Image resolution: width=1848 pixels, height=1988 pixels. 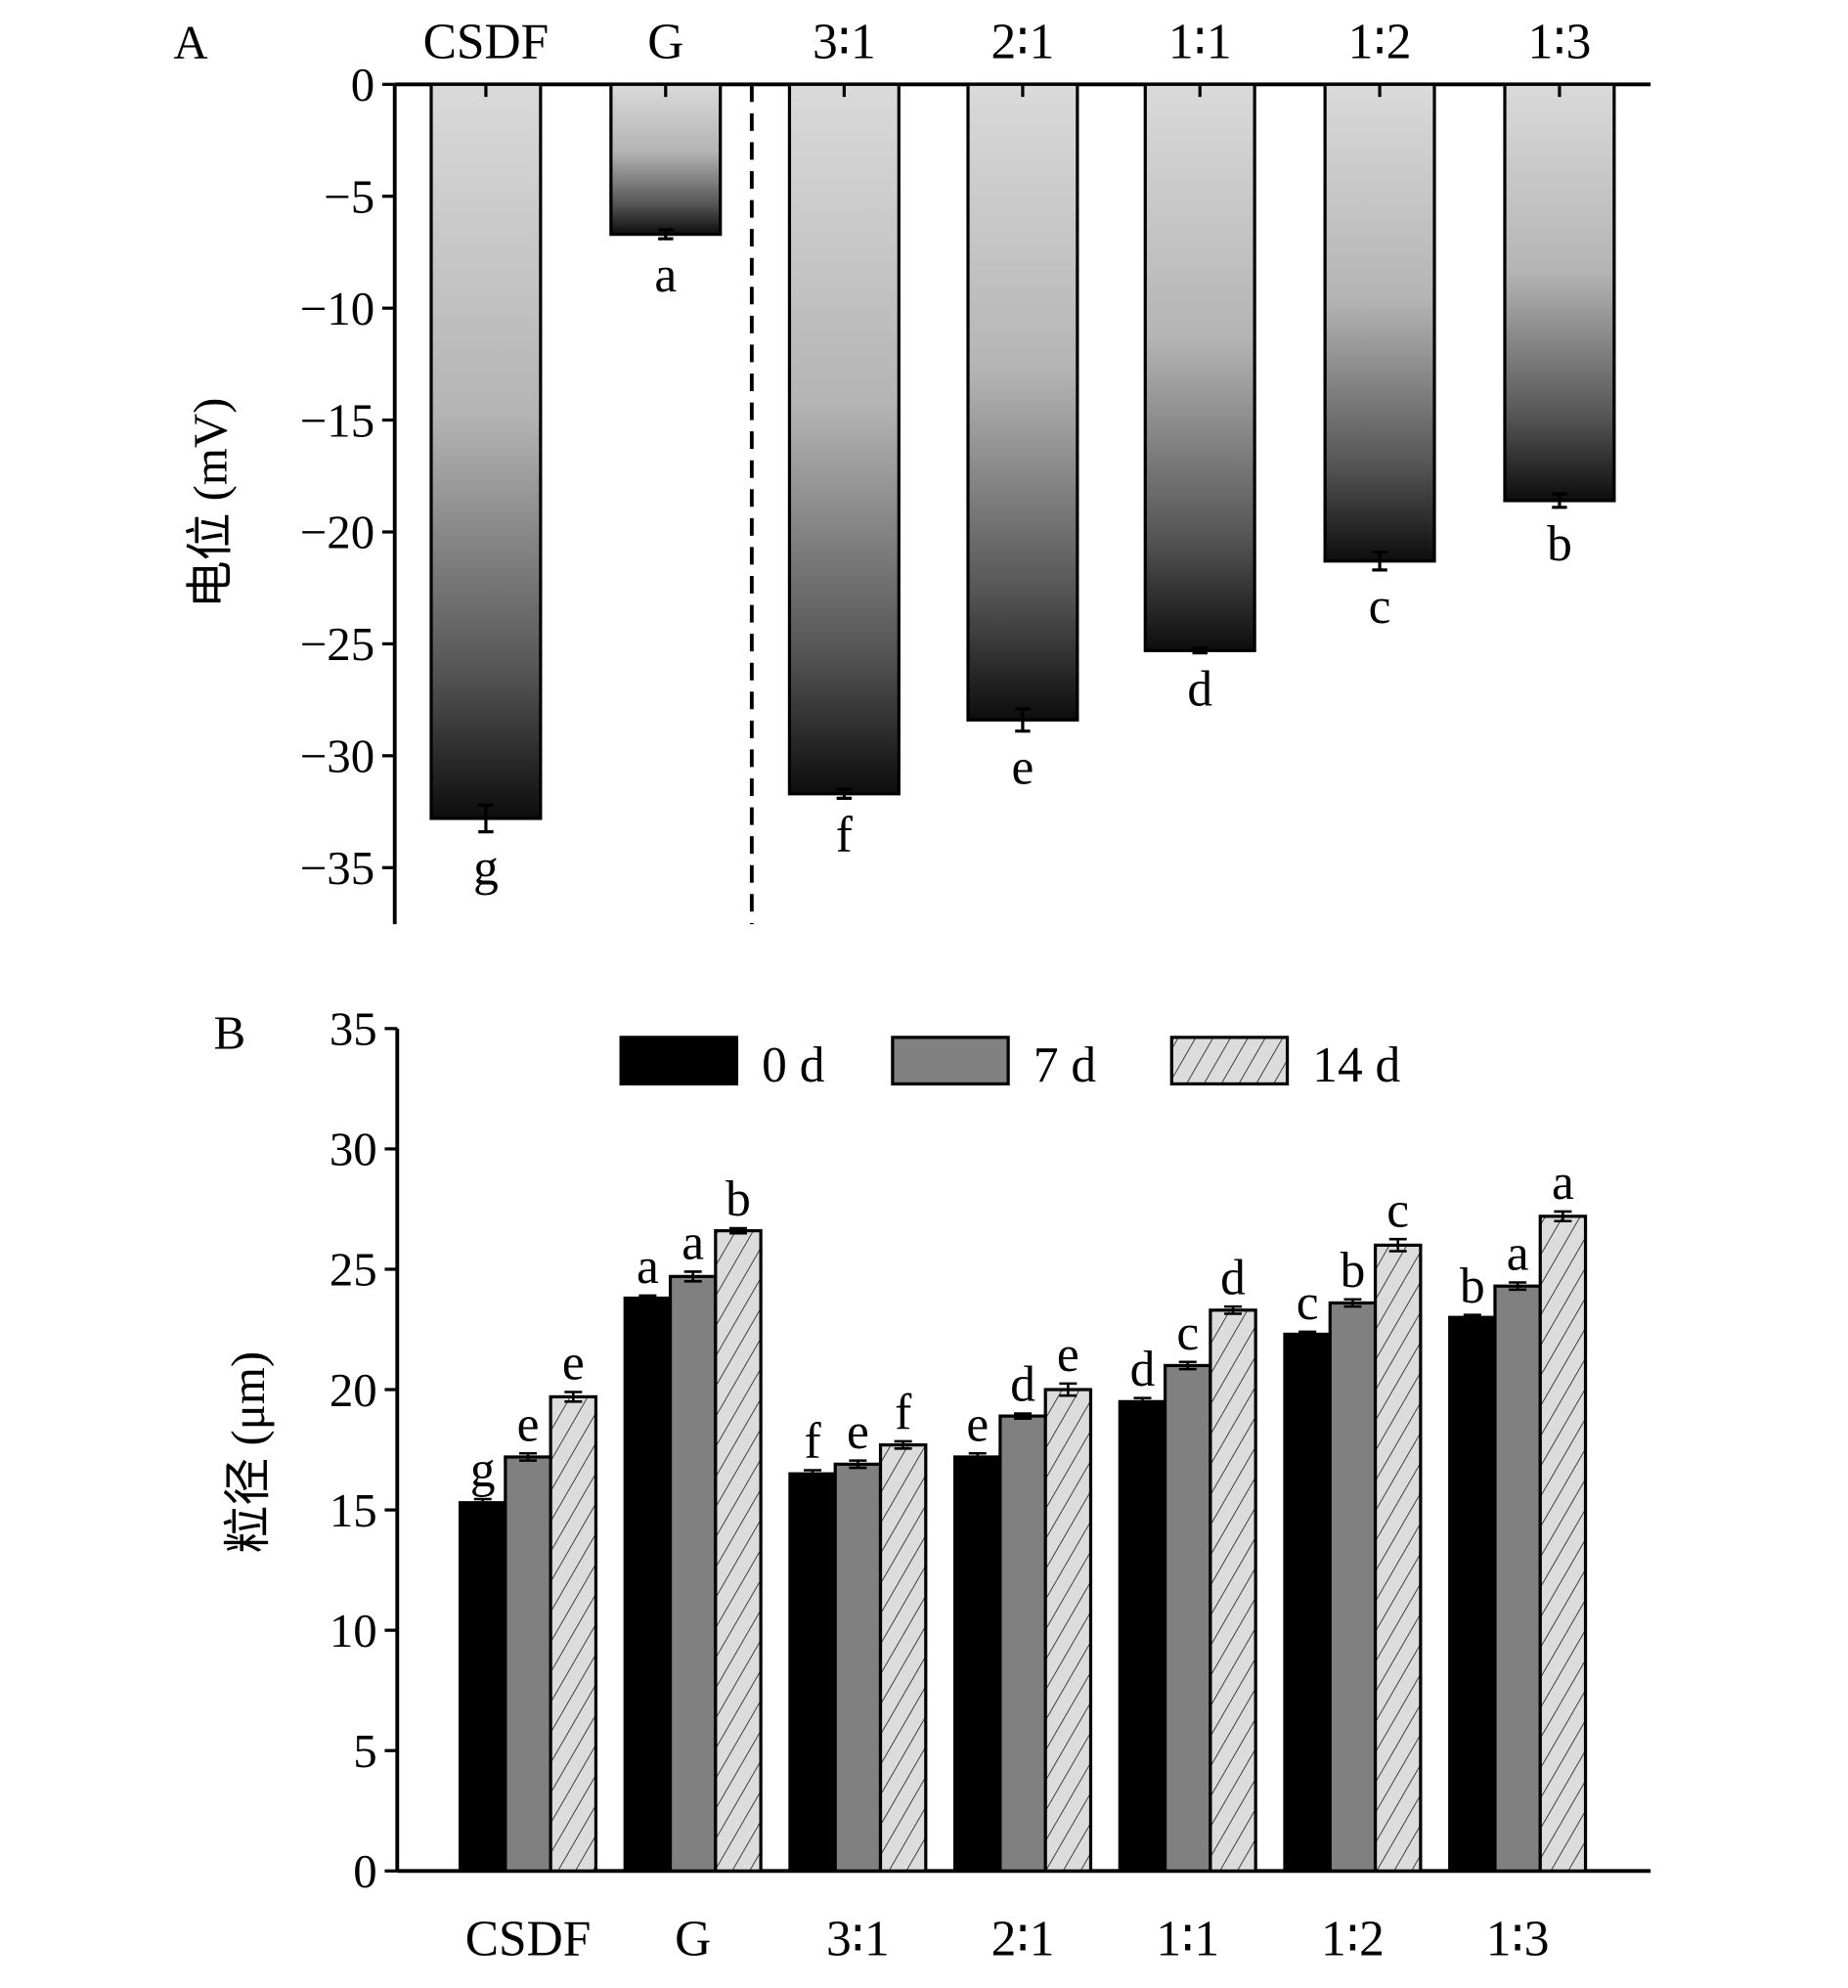 I want to click on y-tick-label: −20, so click(x=337, y=532).